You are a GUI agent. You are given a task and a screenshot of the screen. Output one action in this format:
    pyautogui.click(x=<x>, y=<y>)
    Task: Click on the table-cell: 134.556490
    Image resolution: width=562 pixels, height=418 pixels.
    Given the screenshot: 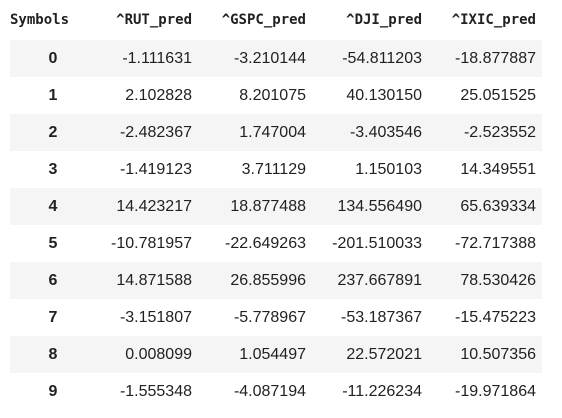 What is the action you would take?
    pyautogui.click(x=379, y=206)
    